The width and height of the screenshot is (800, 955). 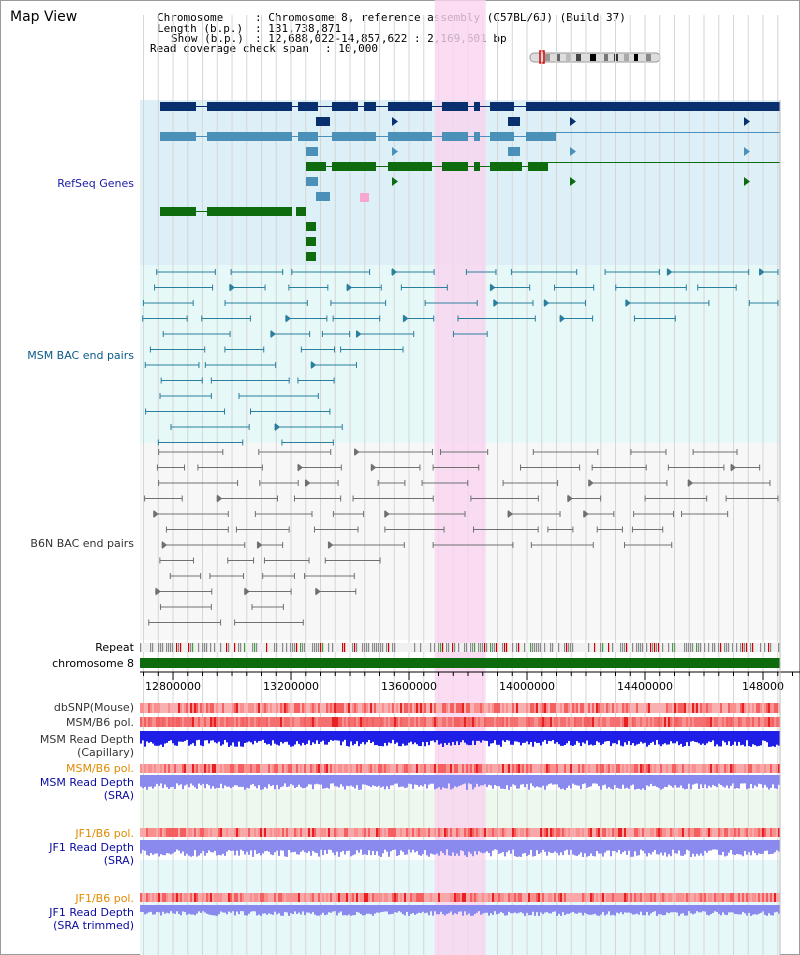 I want to click on track-label-jf1-depth-trim-1: JF1 Read Depth, so click(x=91, y=912).